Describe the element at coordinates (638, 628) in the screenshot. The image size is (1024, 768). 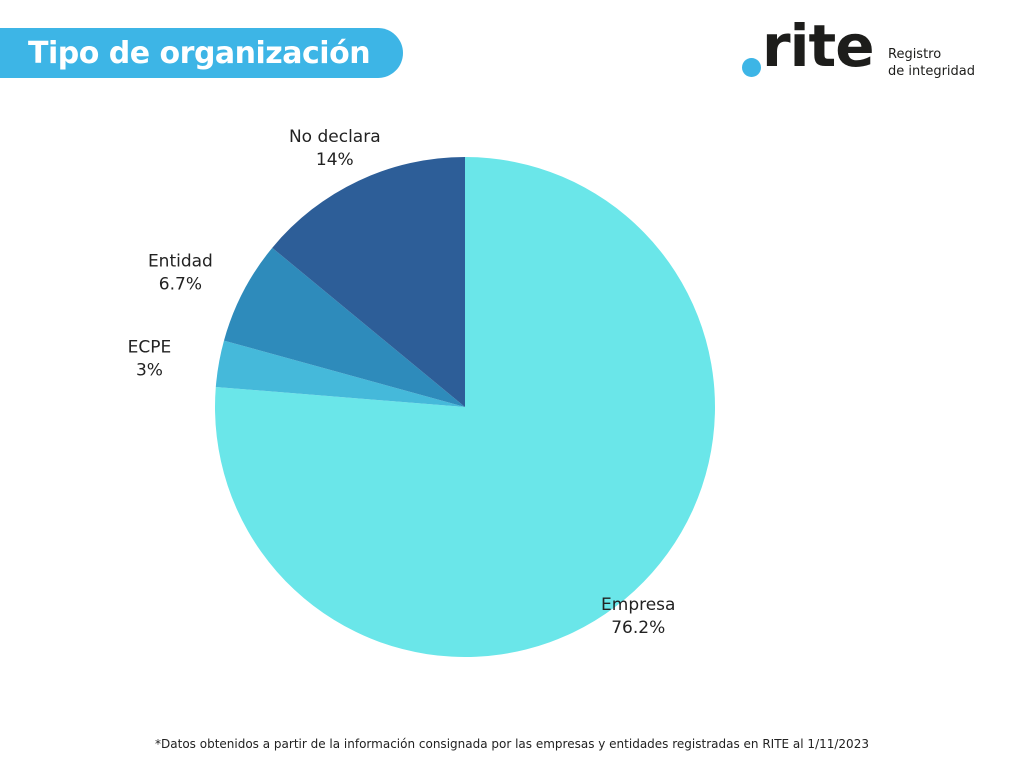
I see `slice-value-empresa: 76.2%` at that location.